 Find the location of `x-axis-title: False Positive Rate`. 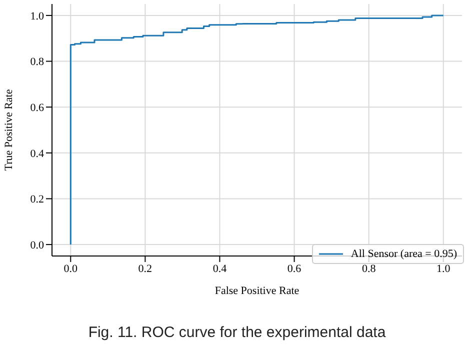

x-axis-title: False Positive Rate is located at coordinates (257, 291).